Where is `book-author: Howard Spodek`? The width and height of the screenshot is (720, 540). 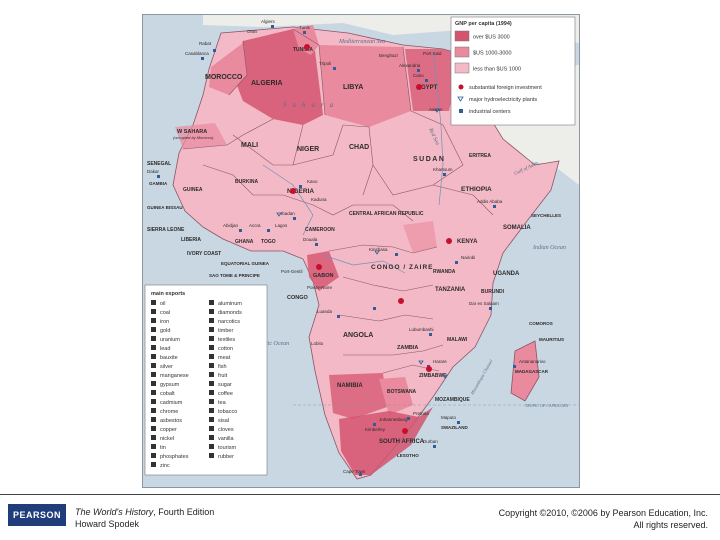 book-author: Howard Spodek is located at coordinates (107, 524).